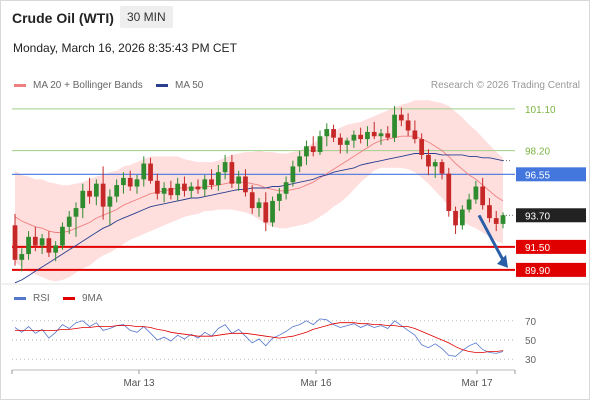 The image size is (590, 400). I want to click on legend-ma50-label: MA 50, so click(189, 85).